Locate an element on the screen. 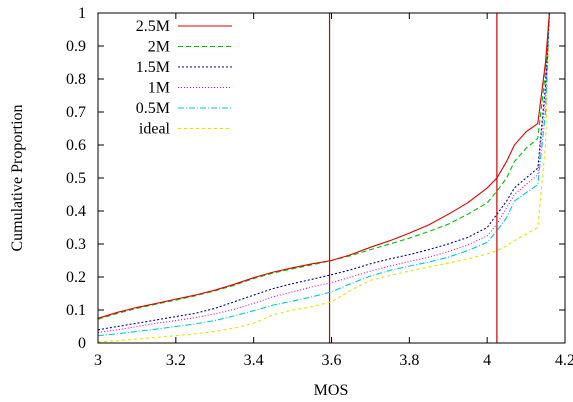 Image resolution: width=573 pixels, height=402 pixels. x-axis-title: MOS is located at coordinates (331, 390).